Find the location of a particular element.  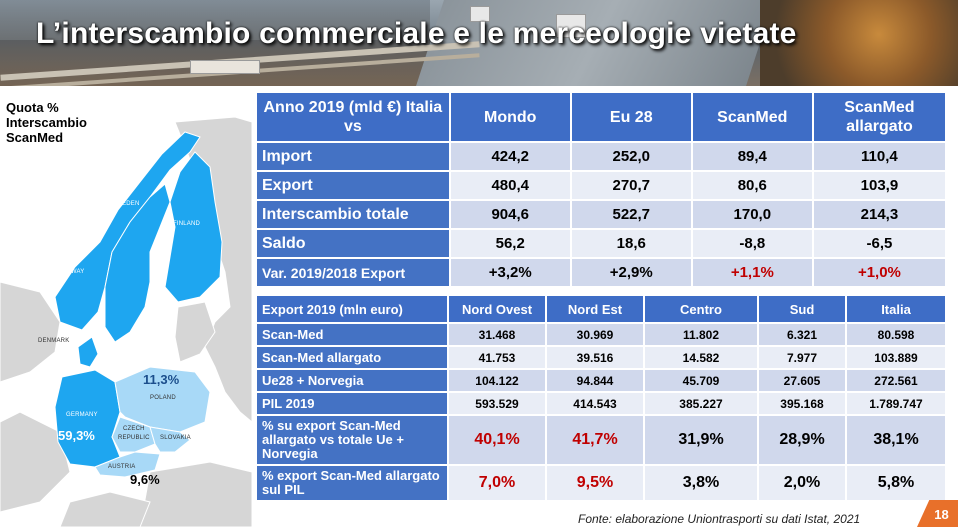

banner-truck is located at coordinates (571, 26).